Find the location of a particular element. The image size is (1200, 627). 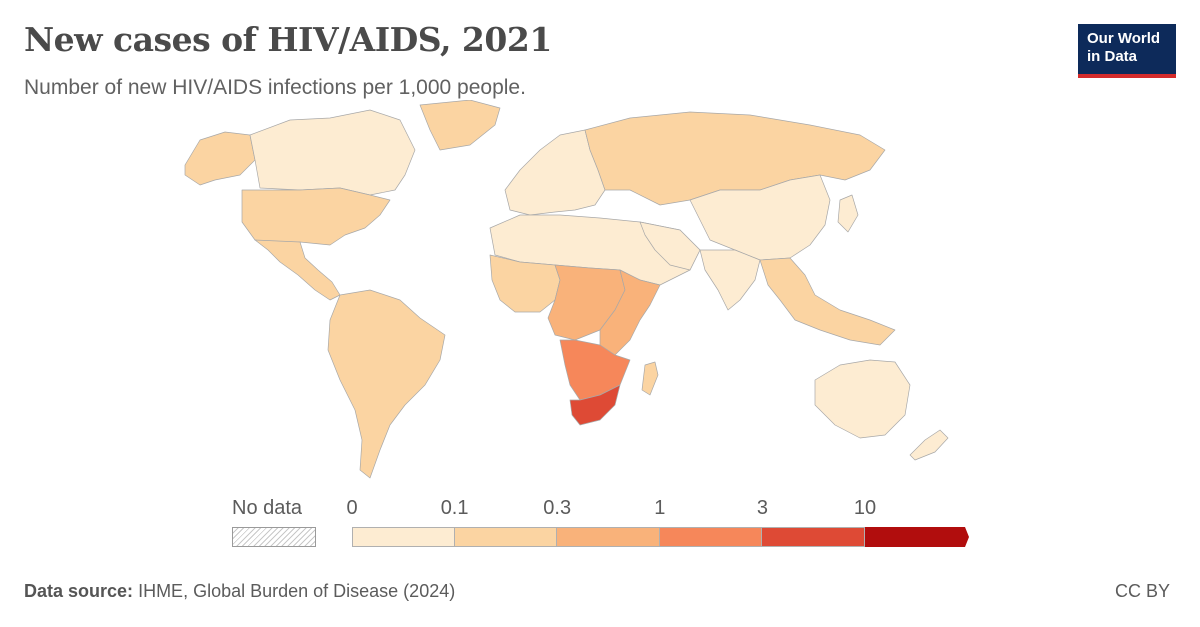

region-japan is located at coordinates (848, 213).